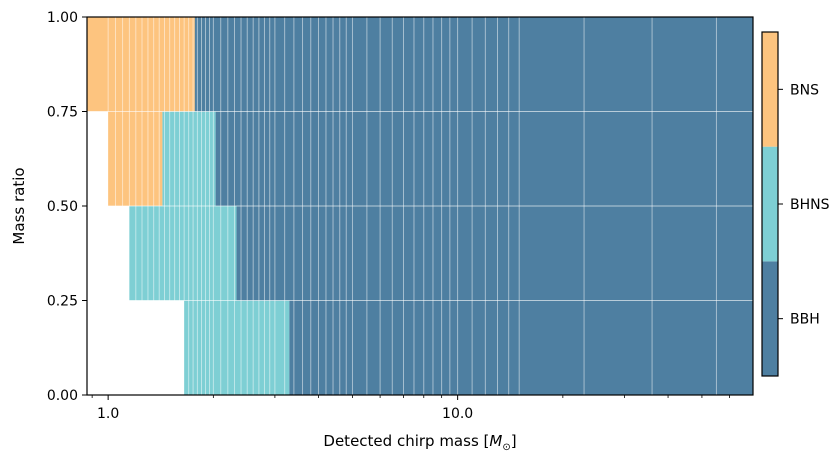 The height and width of the screenshot is (457, 839). I want to click on colorbar-segment-bbh, so click(770, 318).